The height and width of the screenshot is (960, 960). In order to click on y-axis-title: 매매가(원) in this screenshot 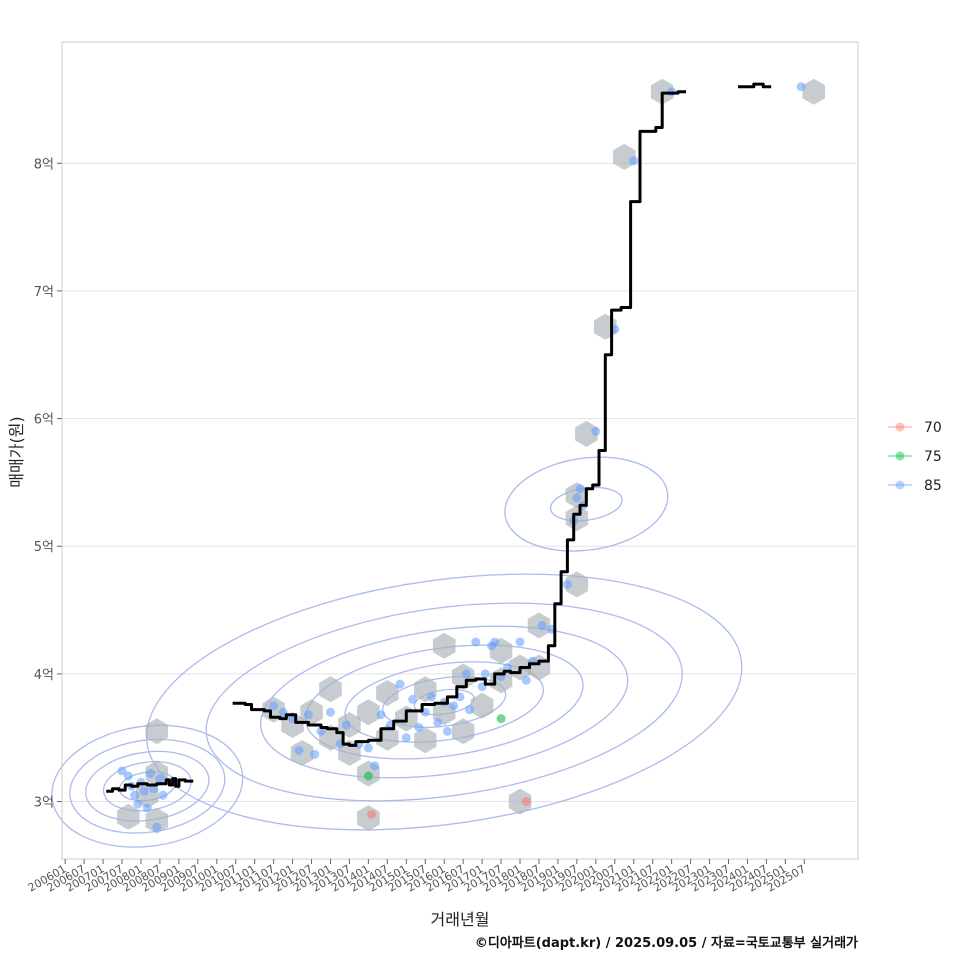, I will do `click(16, 451)`.